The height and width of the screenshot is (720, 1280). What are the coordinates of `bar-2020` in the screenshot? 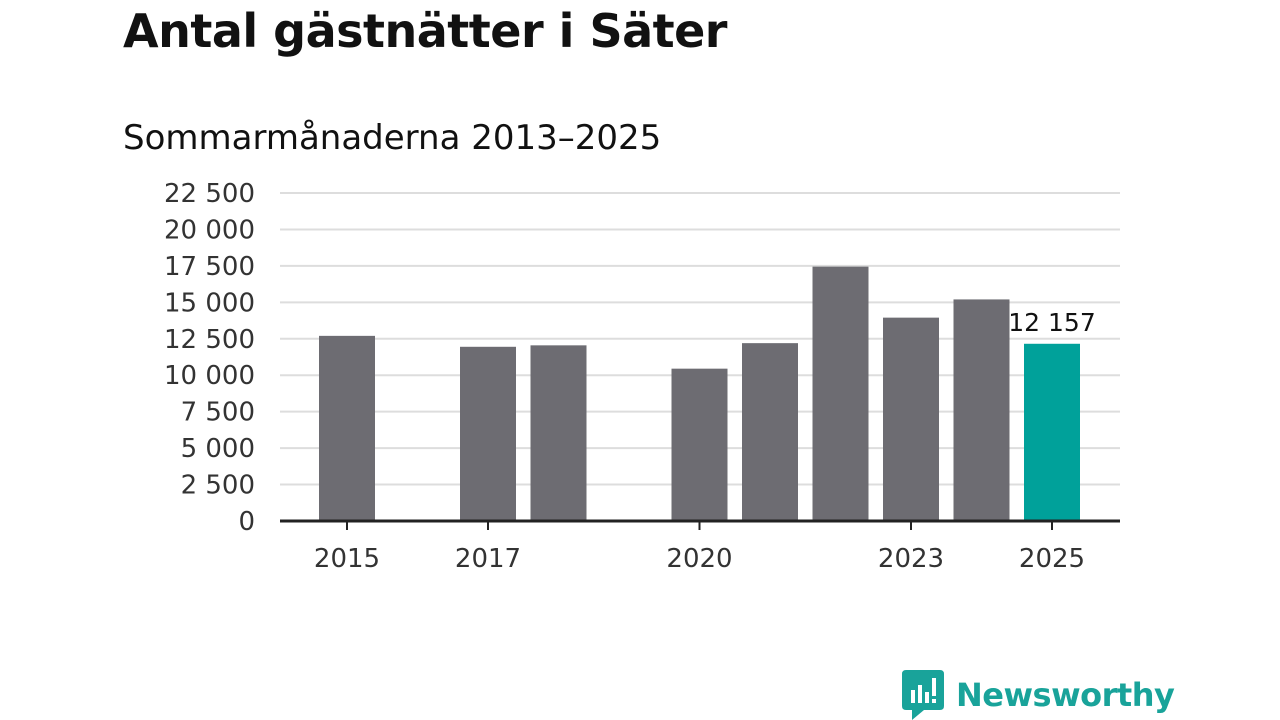 It's located at (699, 444).